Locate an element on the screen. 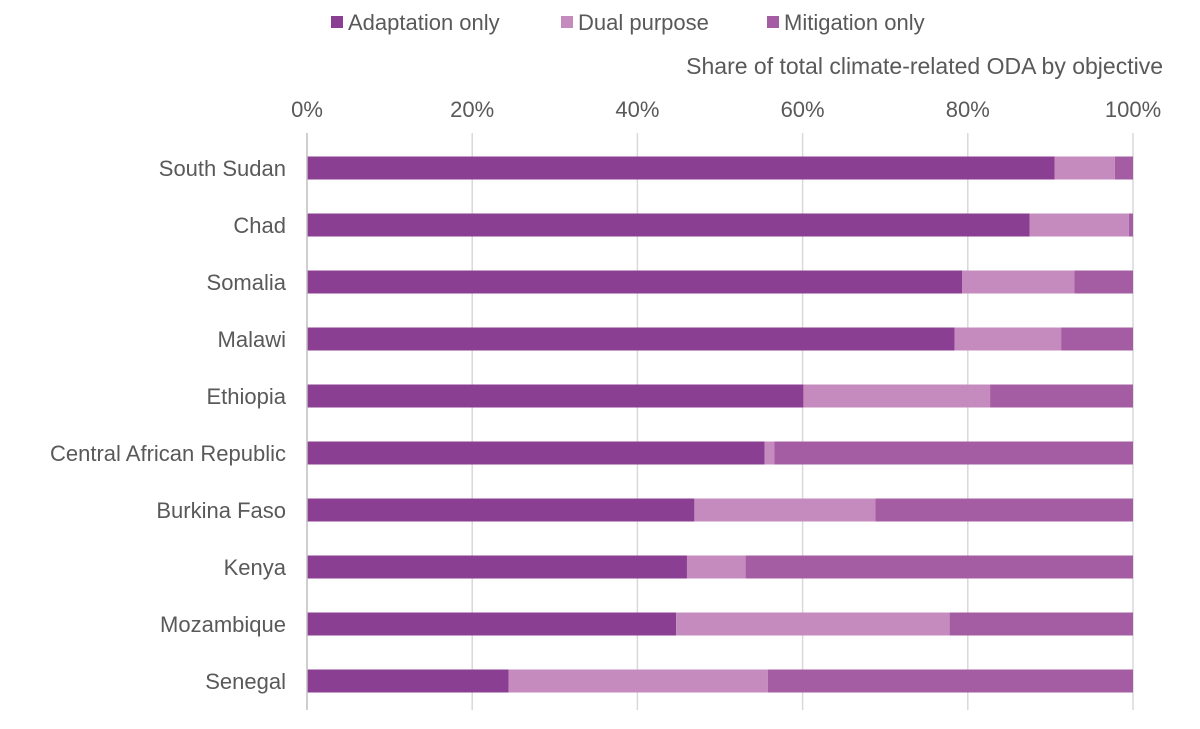 The image size is (1200, 729). y-category-label: Mozambique is located at coordinates (223, 624).